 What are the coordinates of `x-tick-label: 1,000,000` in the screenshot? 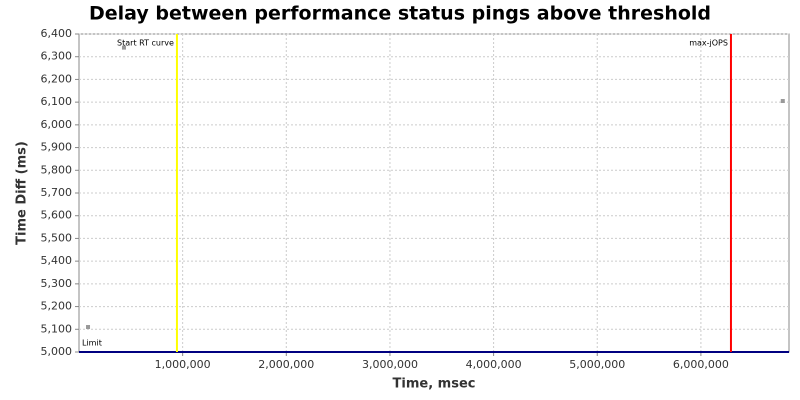 It's located at (183, 364).